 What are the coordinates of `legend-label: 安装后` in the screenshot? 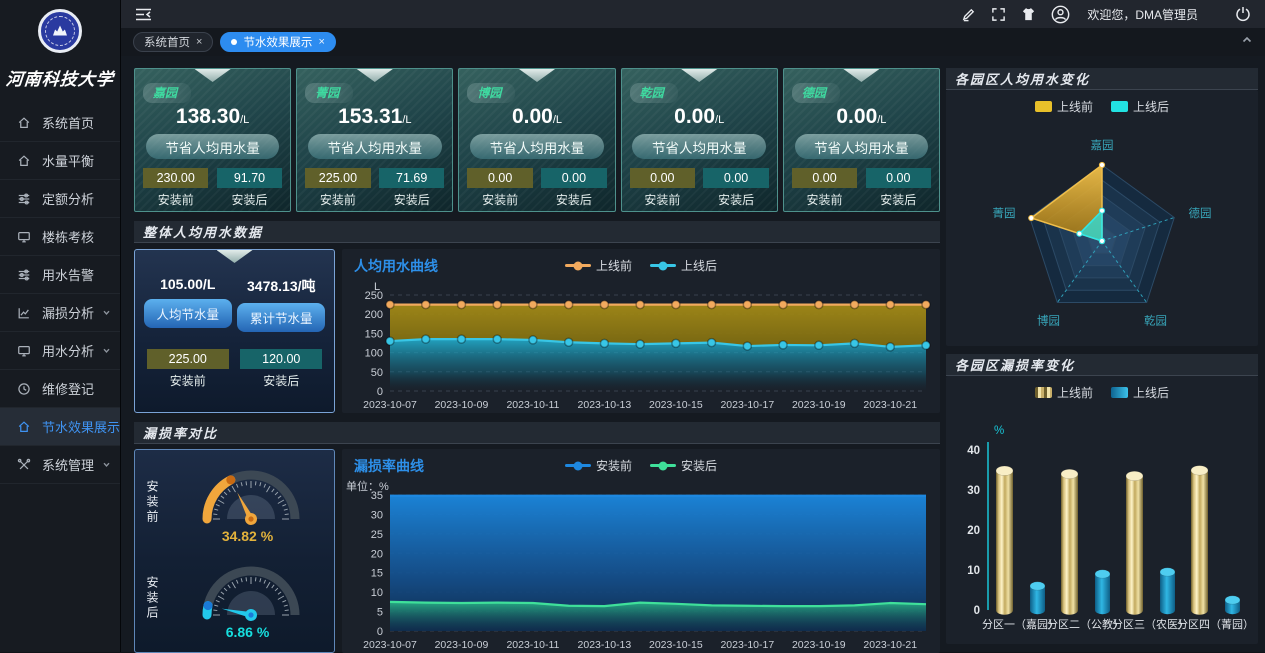 It's located at (699, 465).